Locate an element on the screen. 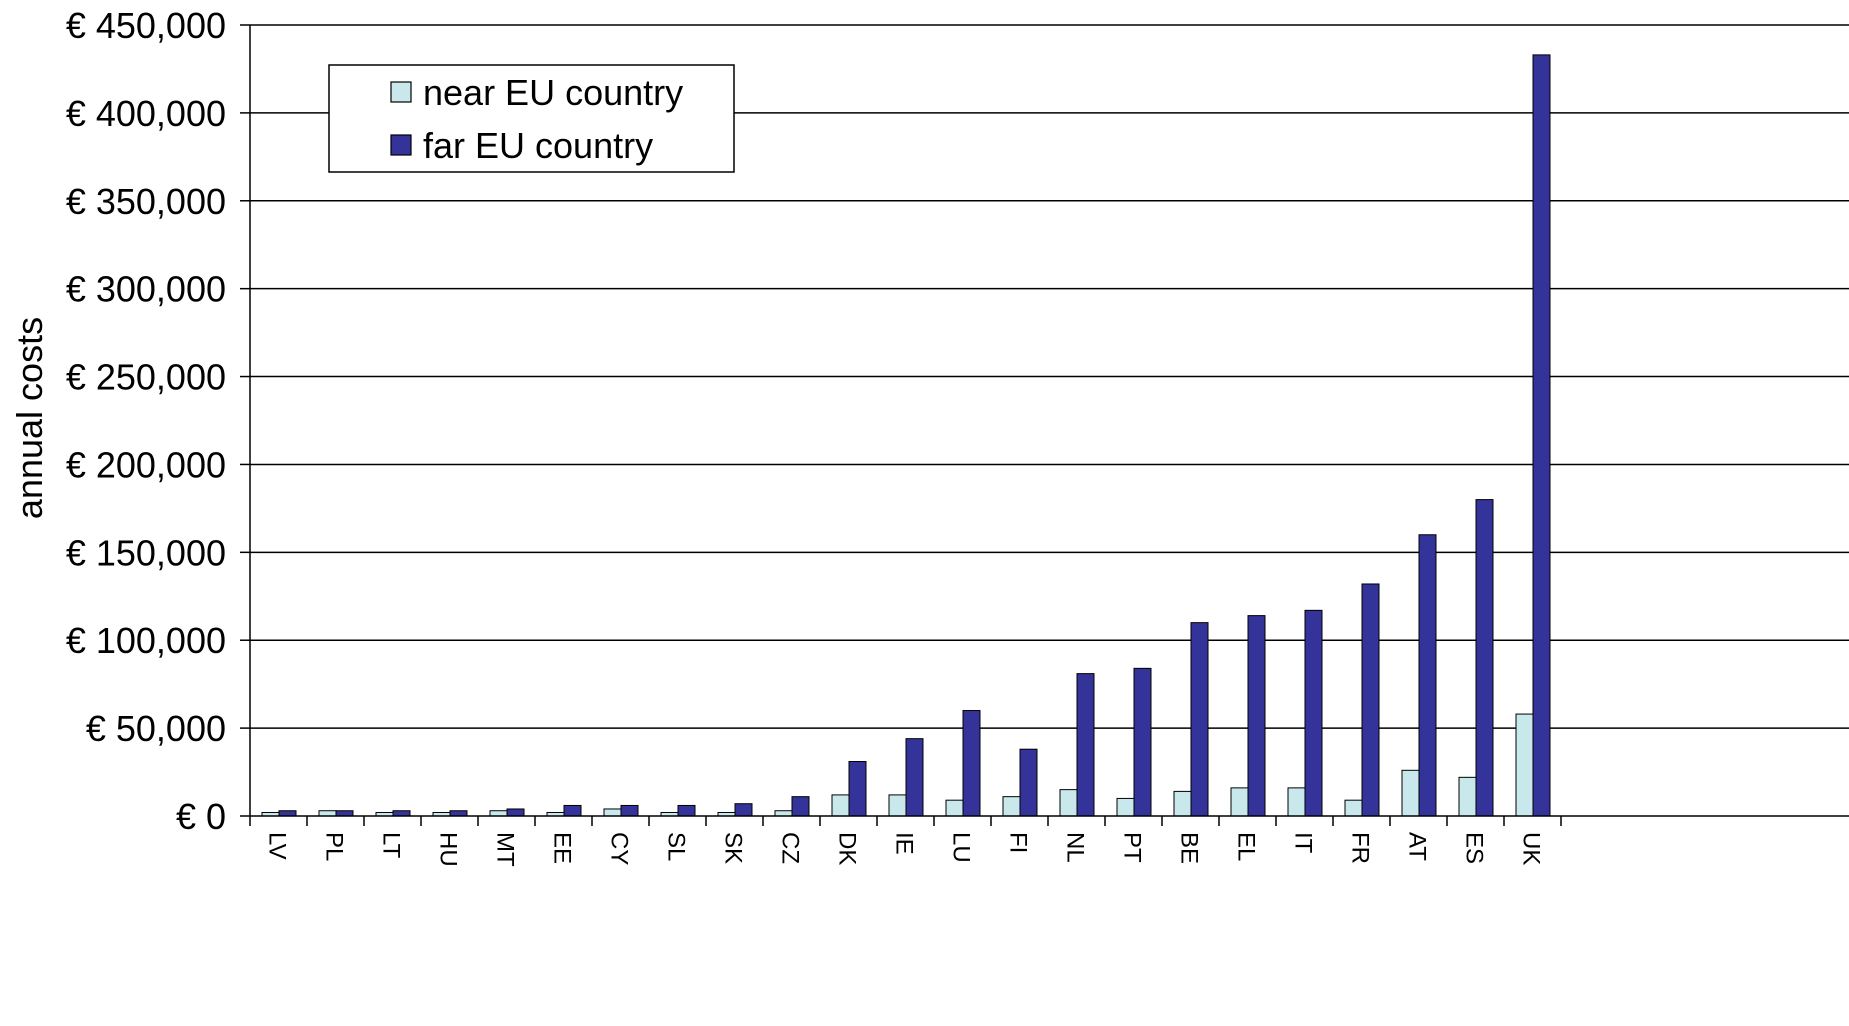 Image resolution: width=1849 pixels, height=1026 pixels. x-tick-label: UK is located at coordinates (1531, 848).